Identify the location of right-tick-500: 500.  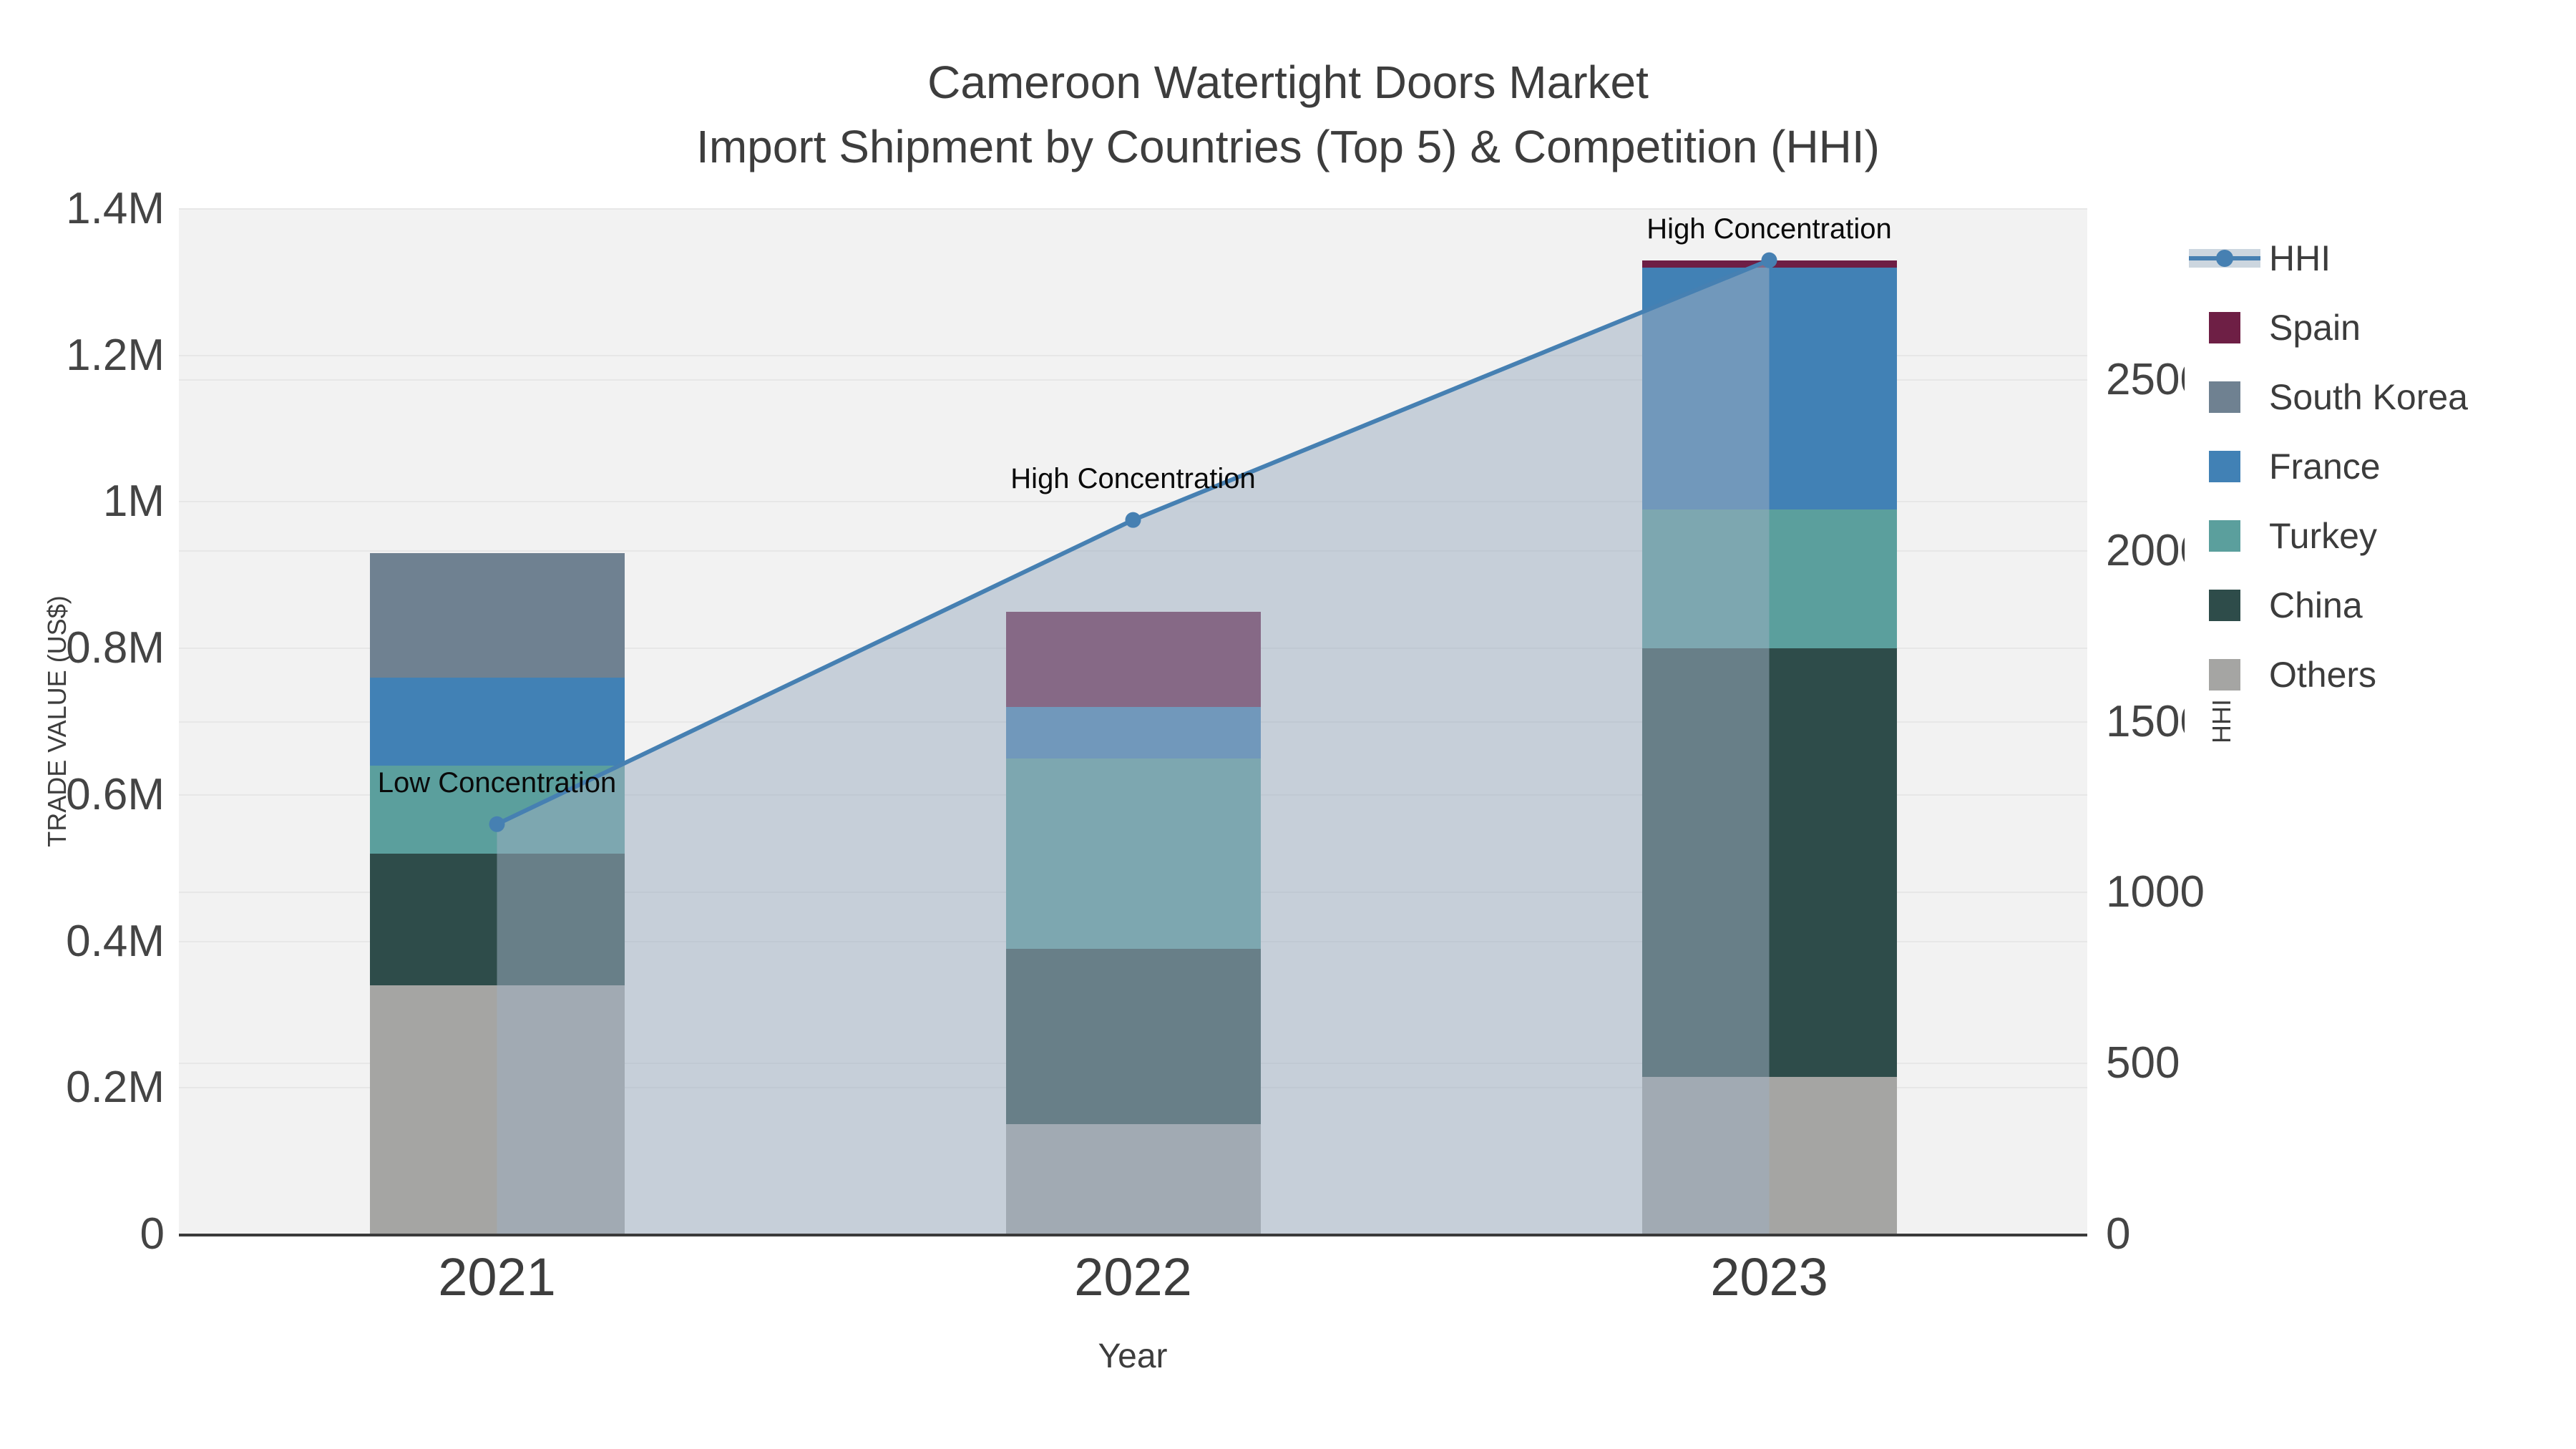
(2143, 1063).